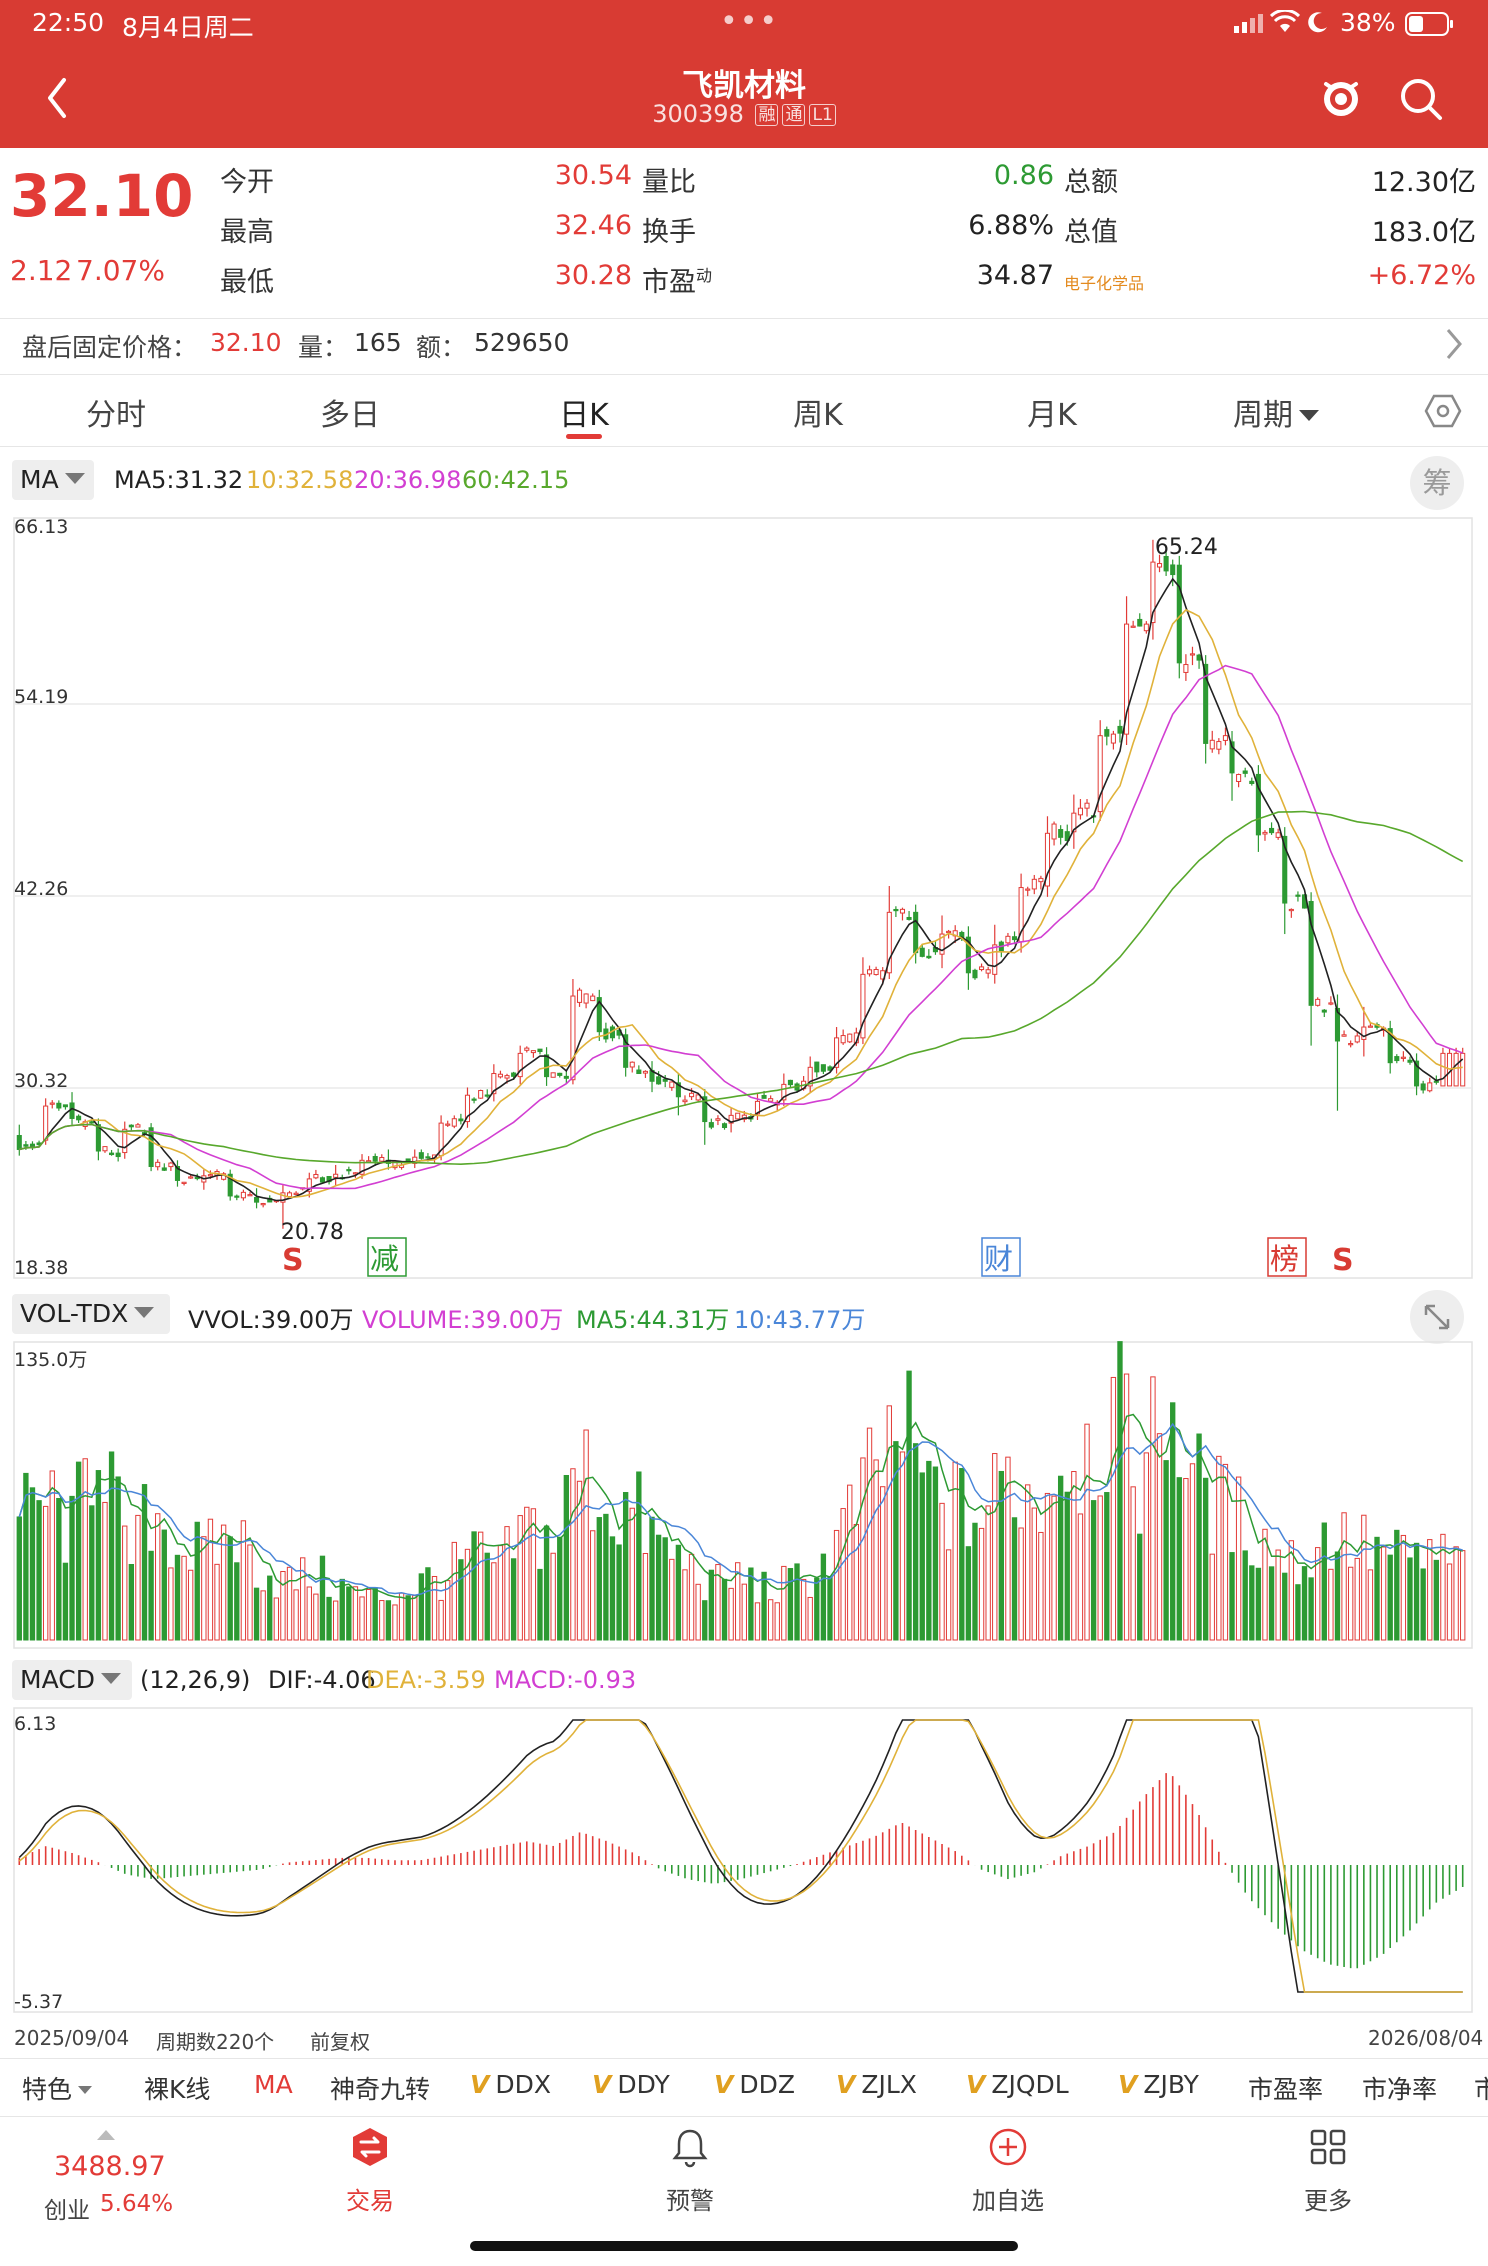  What do you see at coordinates (510, 2084) in the screenshot?
I see `indicator-ddx: V DDX` at bounding box center [510, 2084].